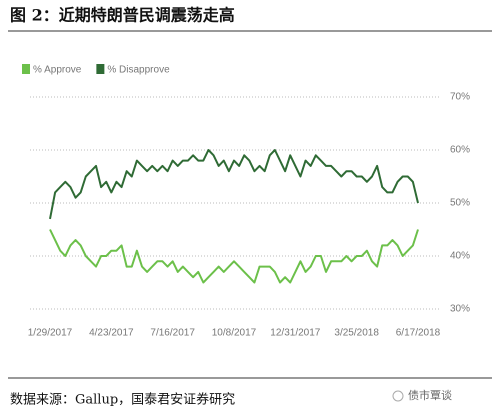 The image size is (500, 420). Describe the element at coordinates (398, 396) in the screenshot. I see `watermark-icon` at that location.